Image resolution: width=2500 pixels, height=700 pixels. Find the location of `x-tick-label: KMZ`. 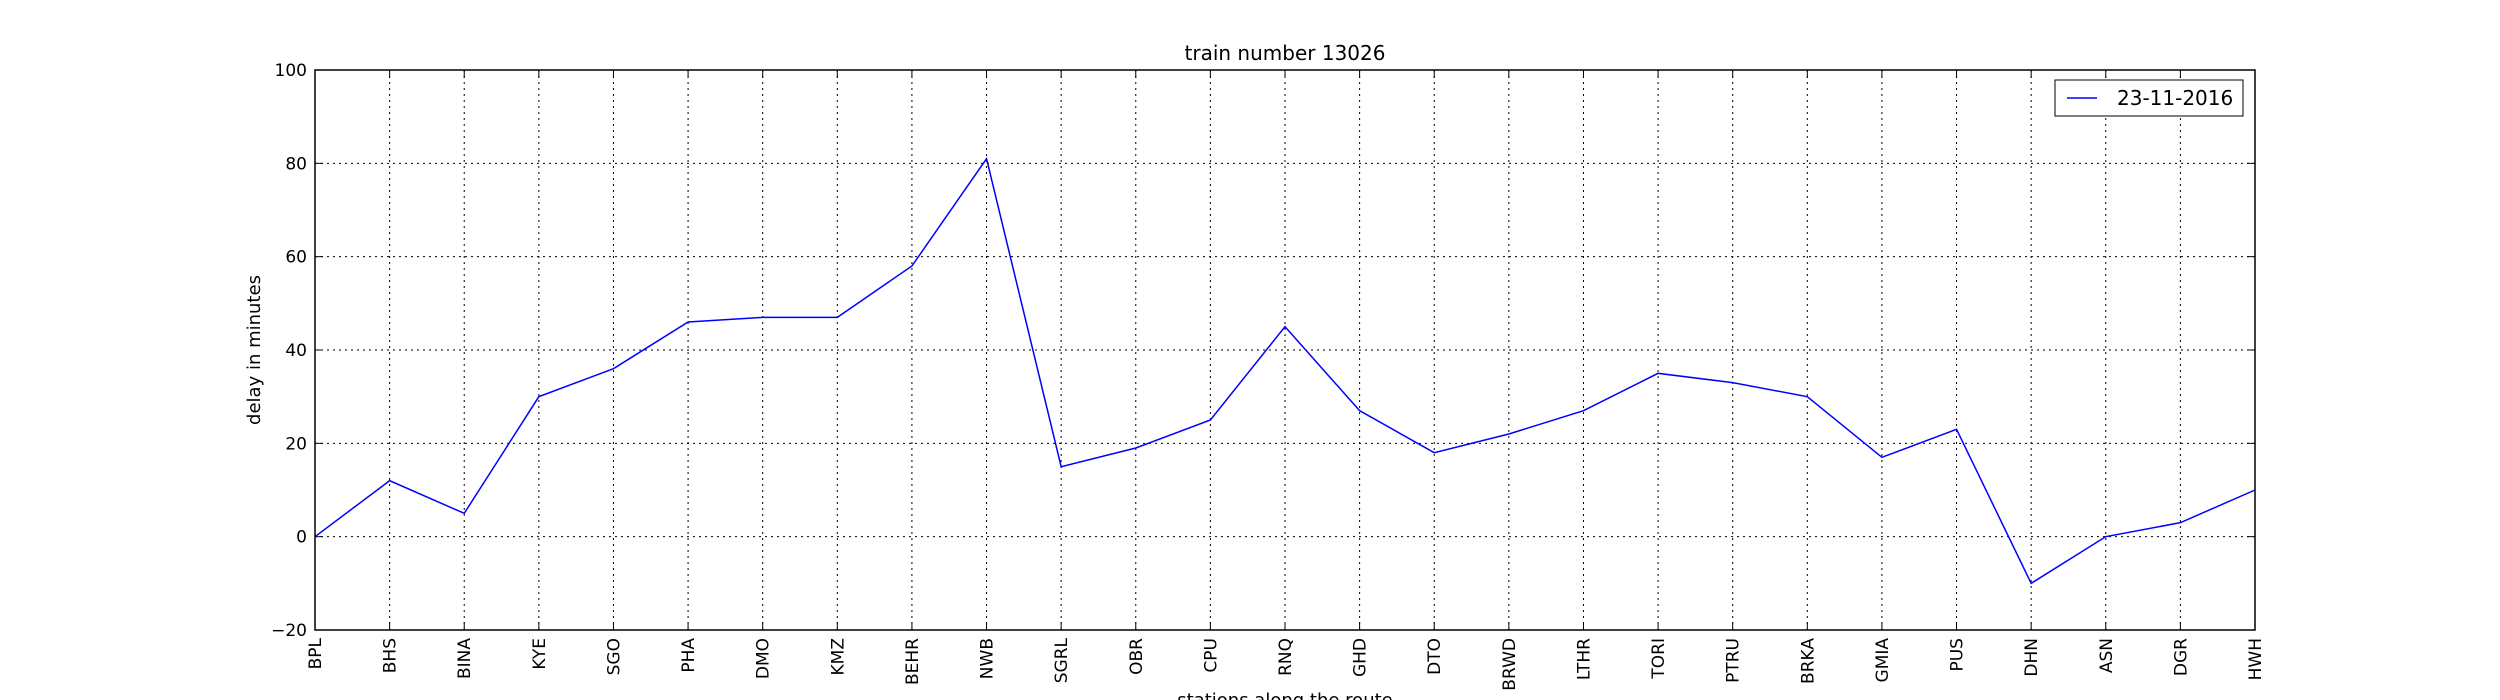

x-tick-label: KMZ is located at coordinates (838, 656).